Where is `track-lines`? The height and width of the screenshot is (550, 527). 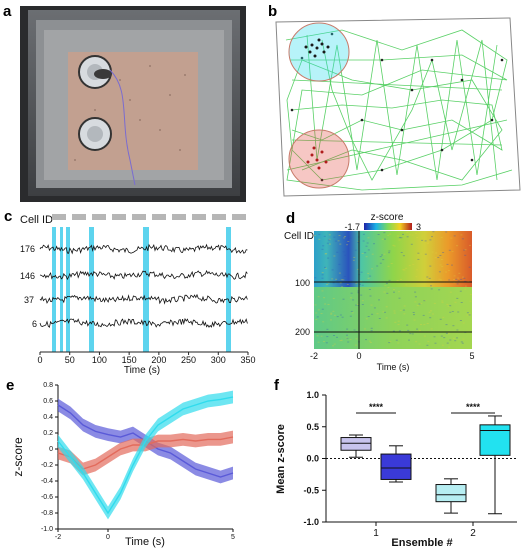
track-lines is located at coordinates (399, 110).